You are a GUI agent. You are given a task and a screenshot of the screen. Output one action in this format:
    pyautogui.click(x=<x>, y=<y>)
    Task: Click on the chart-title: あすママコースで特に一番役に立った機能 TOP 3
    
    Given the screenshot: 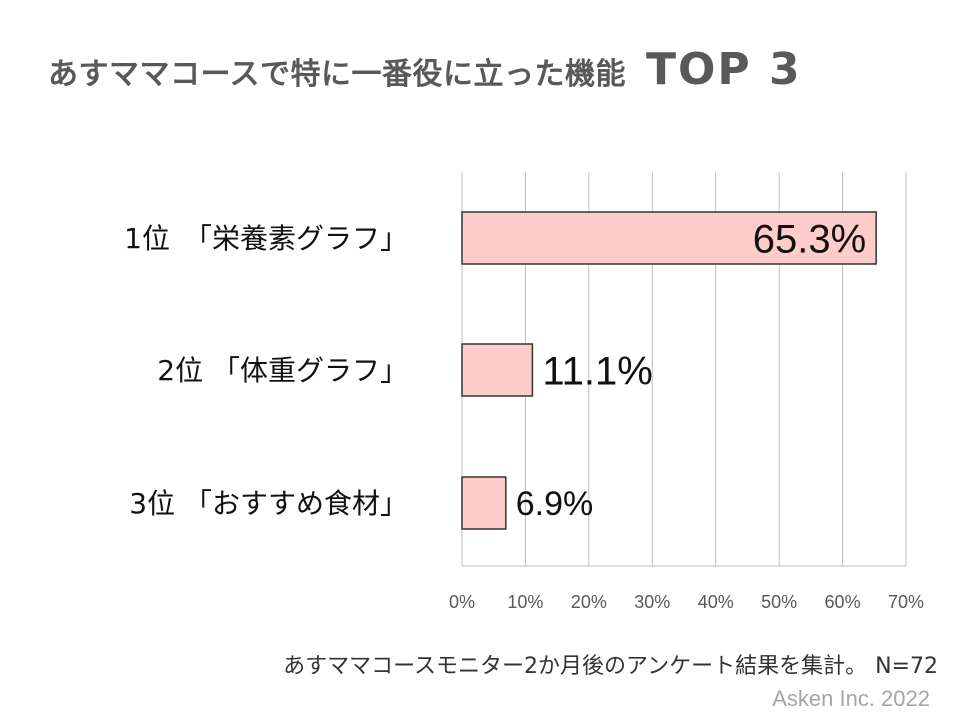 What is the action you would take?
    pyautogui.click(x=425, y=72)
    